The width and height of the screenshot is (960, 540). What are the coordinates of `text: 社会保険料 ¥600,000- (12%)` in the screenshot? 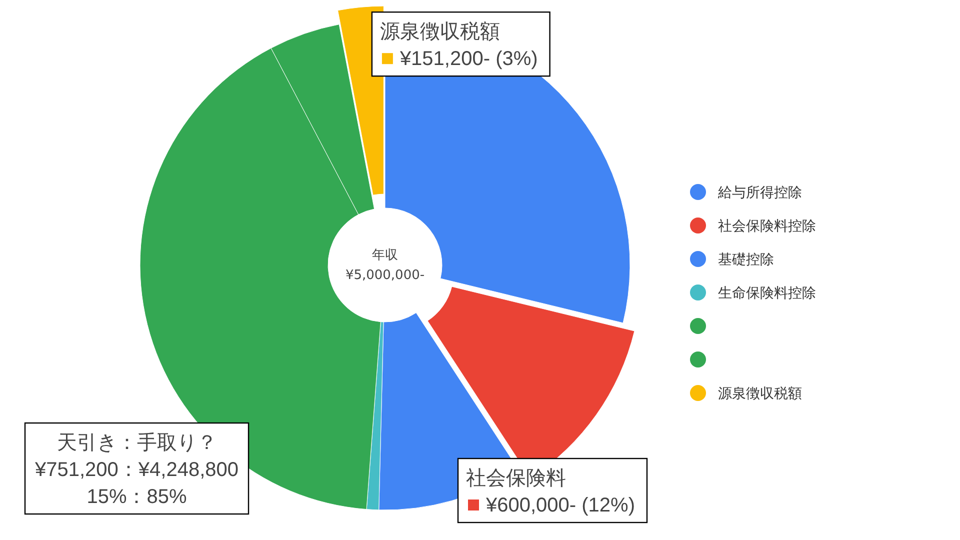 It's located at (550, 492).